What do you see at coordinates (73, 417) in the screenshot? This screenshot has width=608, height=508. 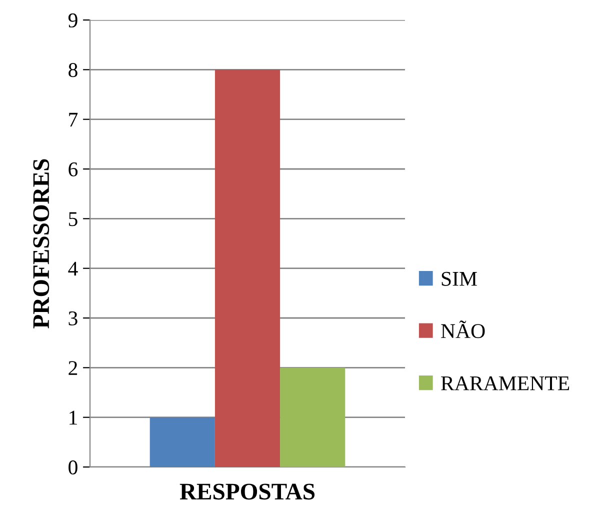 I see `y-tick-label: 1` at bounding box center [73, 417].